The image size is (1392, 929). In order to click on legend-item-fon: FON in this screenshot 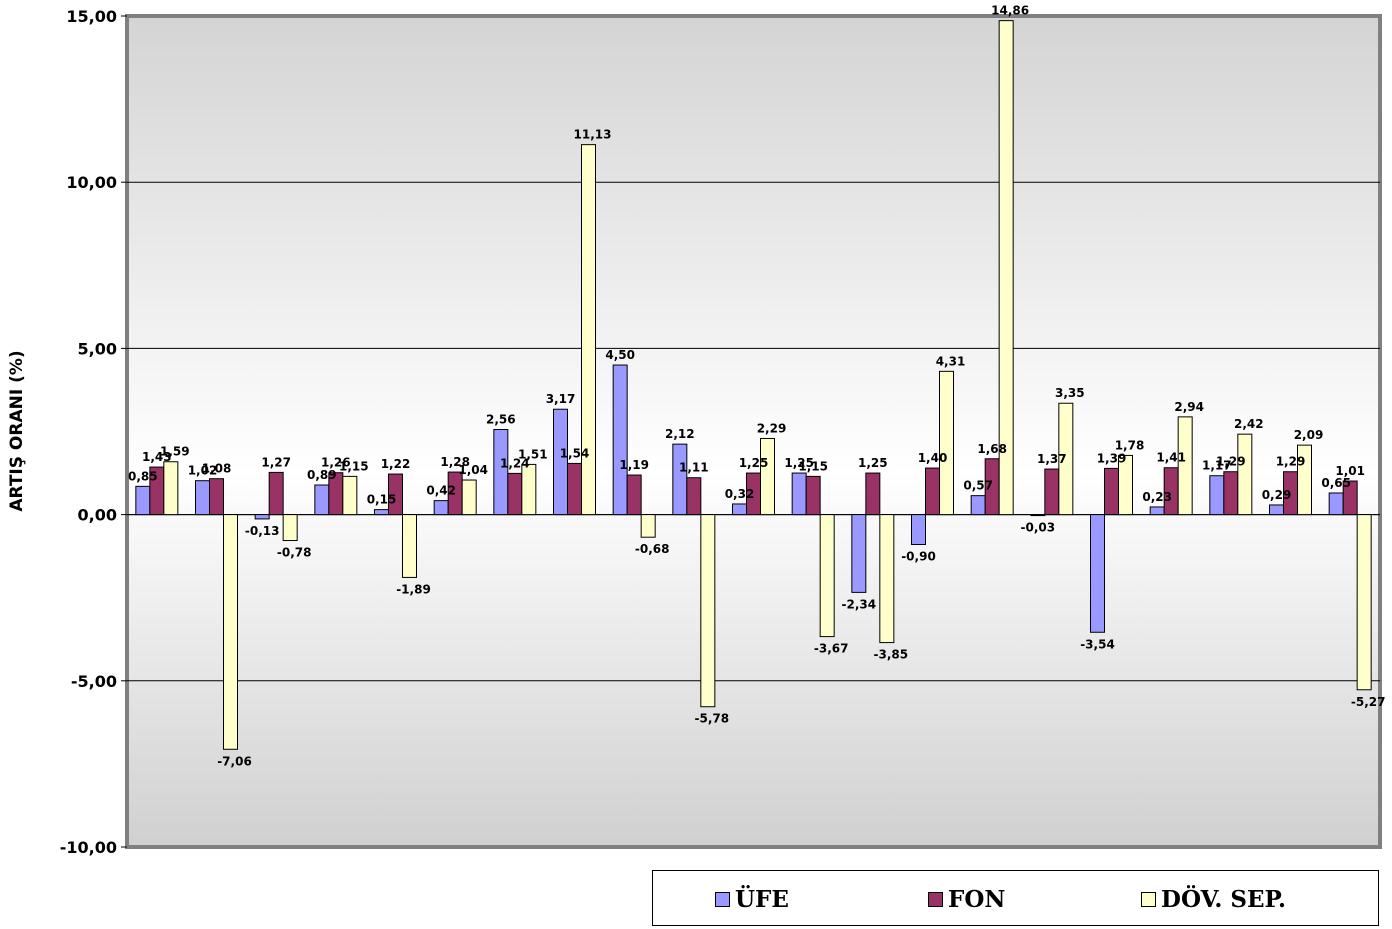, I will do `click(966, 899)`.